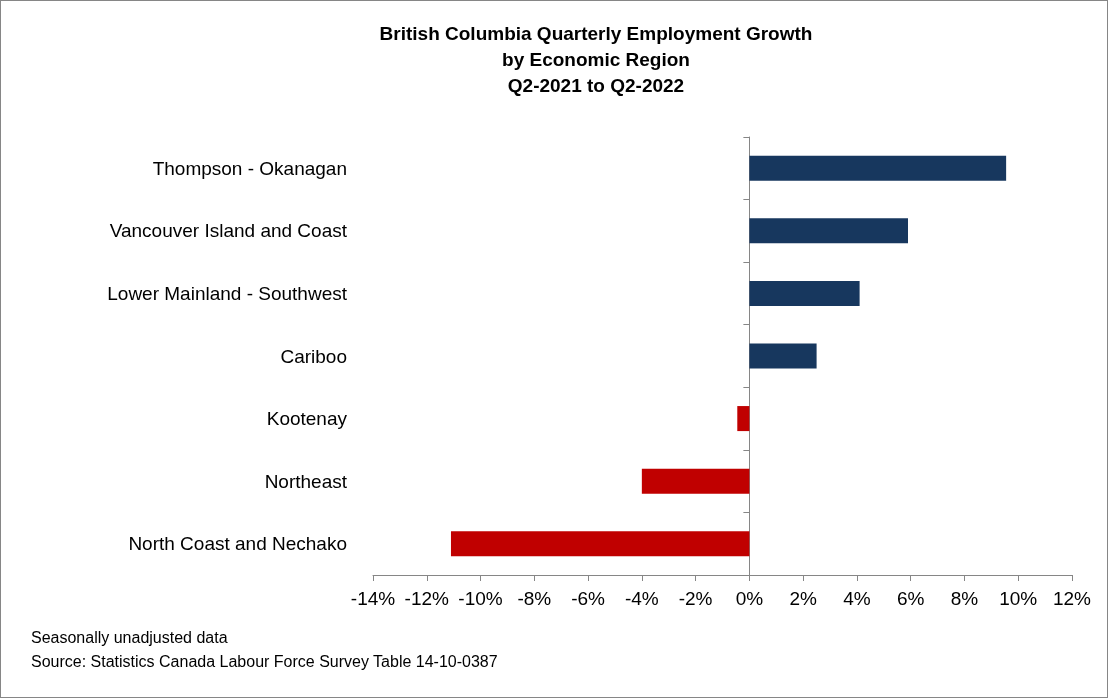 The image size is (1108, 698). I want to click on y-tick-label: North Coast and Nechako, so click(237, 544).